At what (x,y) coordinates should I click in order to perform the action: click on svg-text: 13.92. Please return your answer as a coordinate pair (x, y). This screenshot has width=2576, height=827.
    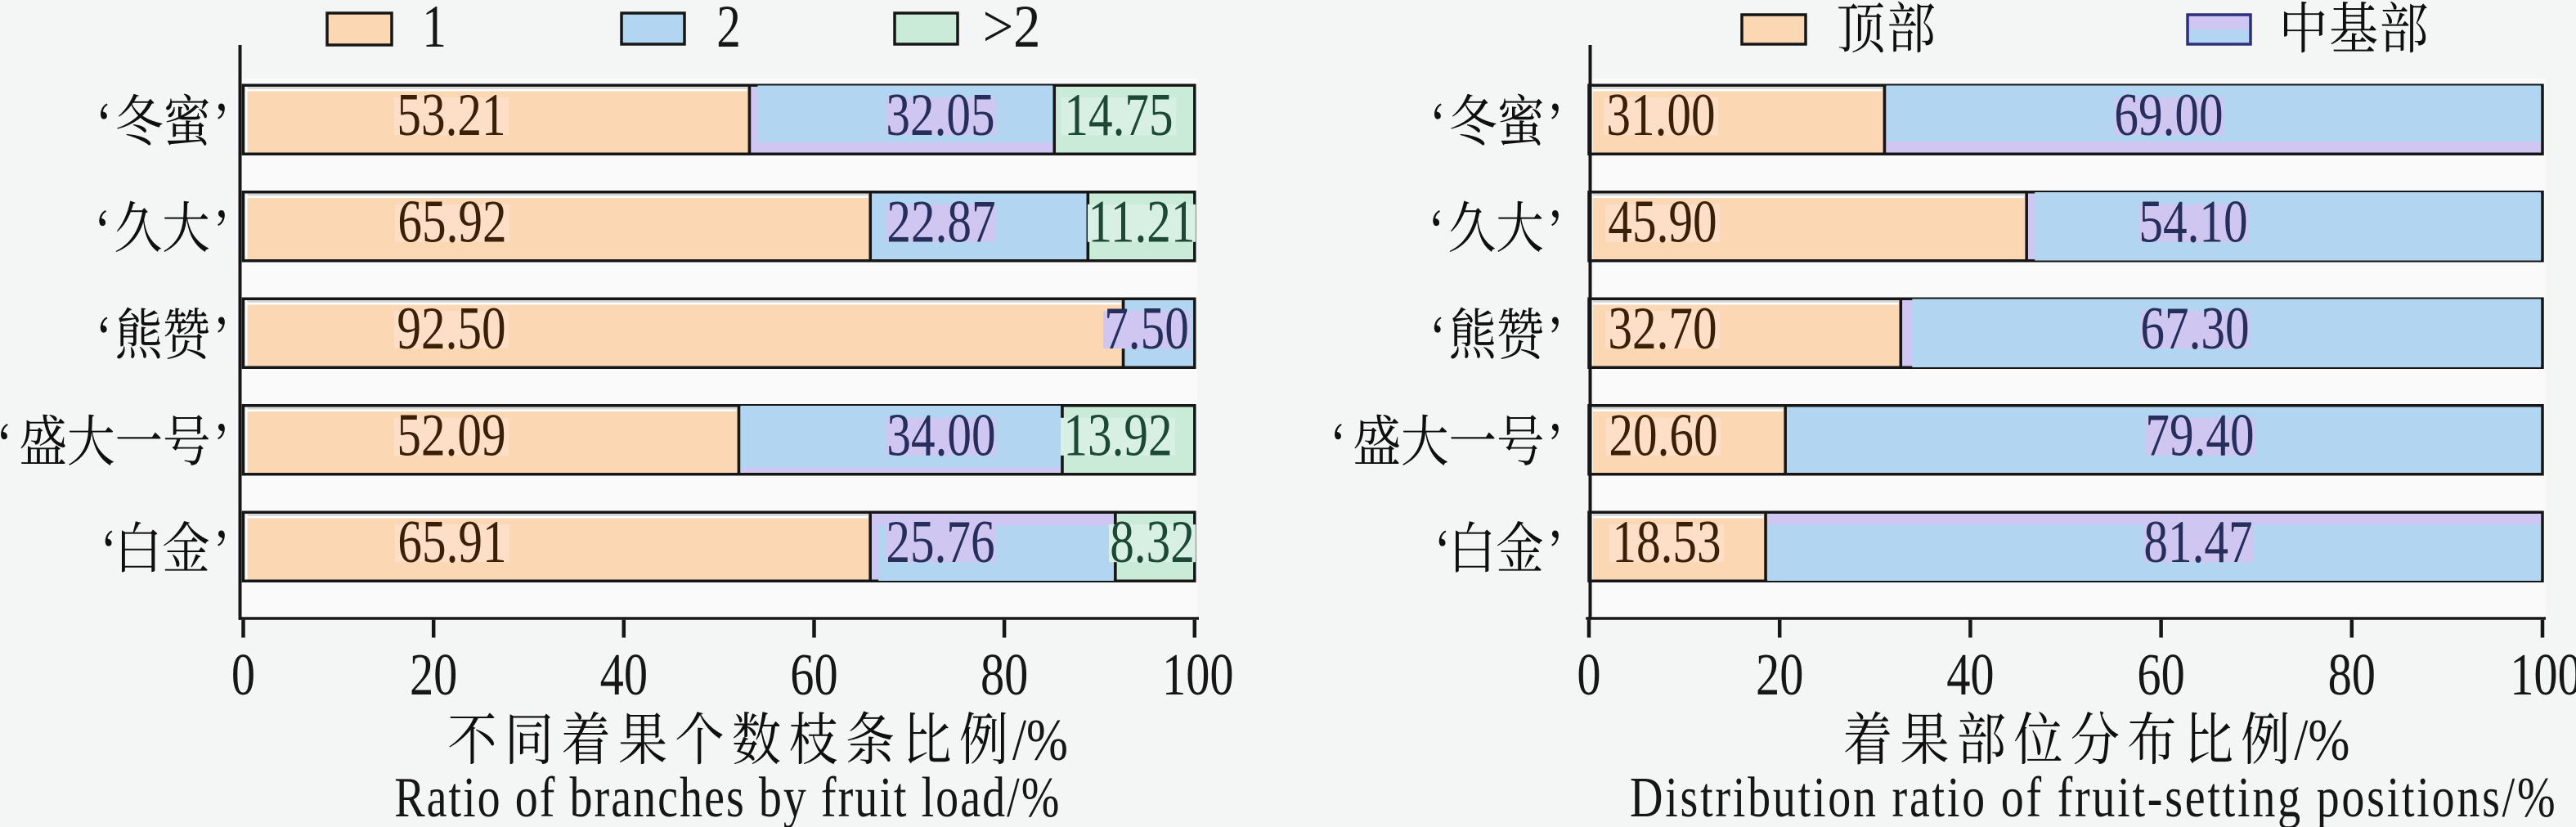
    Looking at the image, I should click on (1117, 435).